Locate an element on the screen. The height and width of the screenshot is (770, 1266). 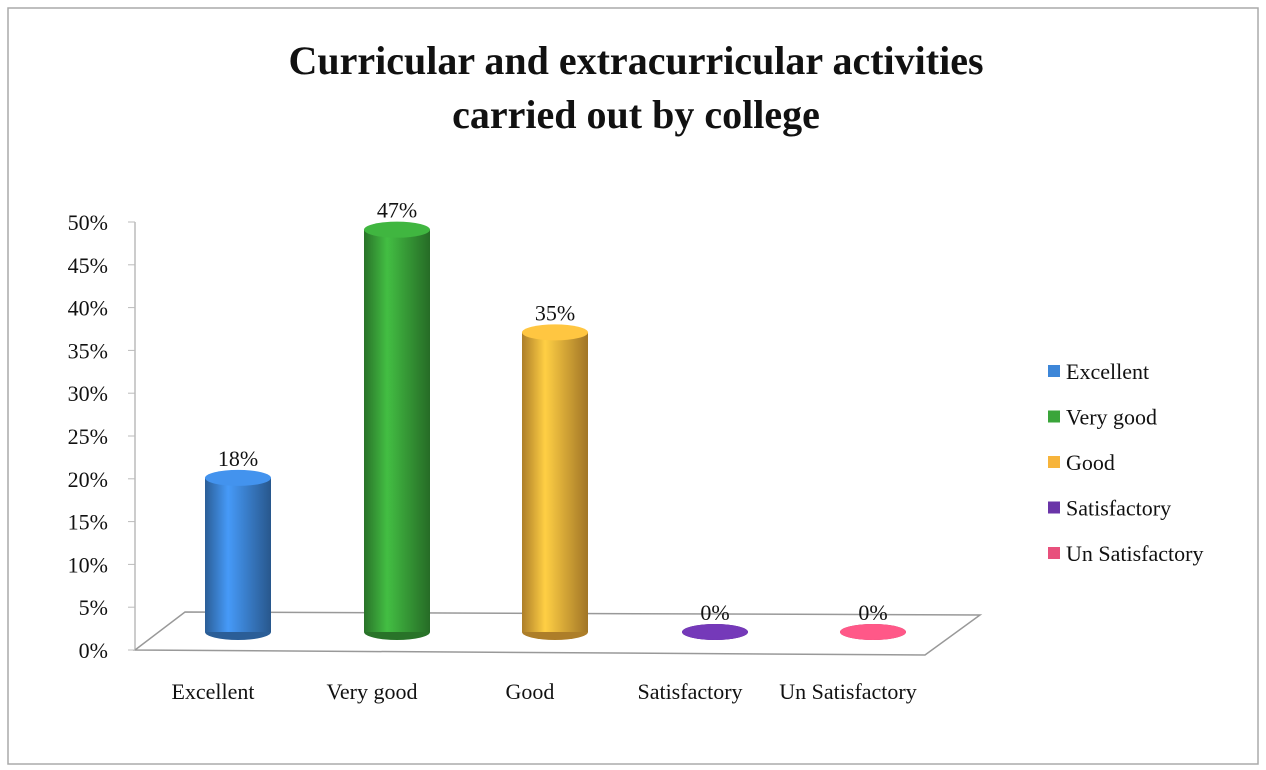
data-label: 47% is located at coordinates (397, 210).